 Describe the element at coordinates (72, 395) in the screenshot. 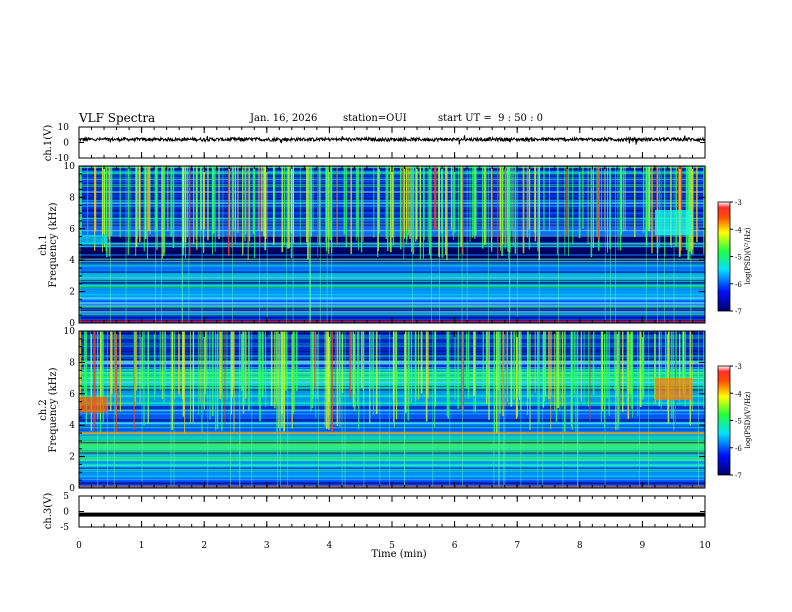

I see `ch2-spectrogram-ytick-label: 6` at that location.